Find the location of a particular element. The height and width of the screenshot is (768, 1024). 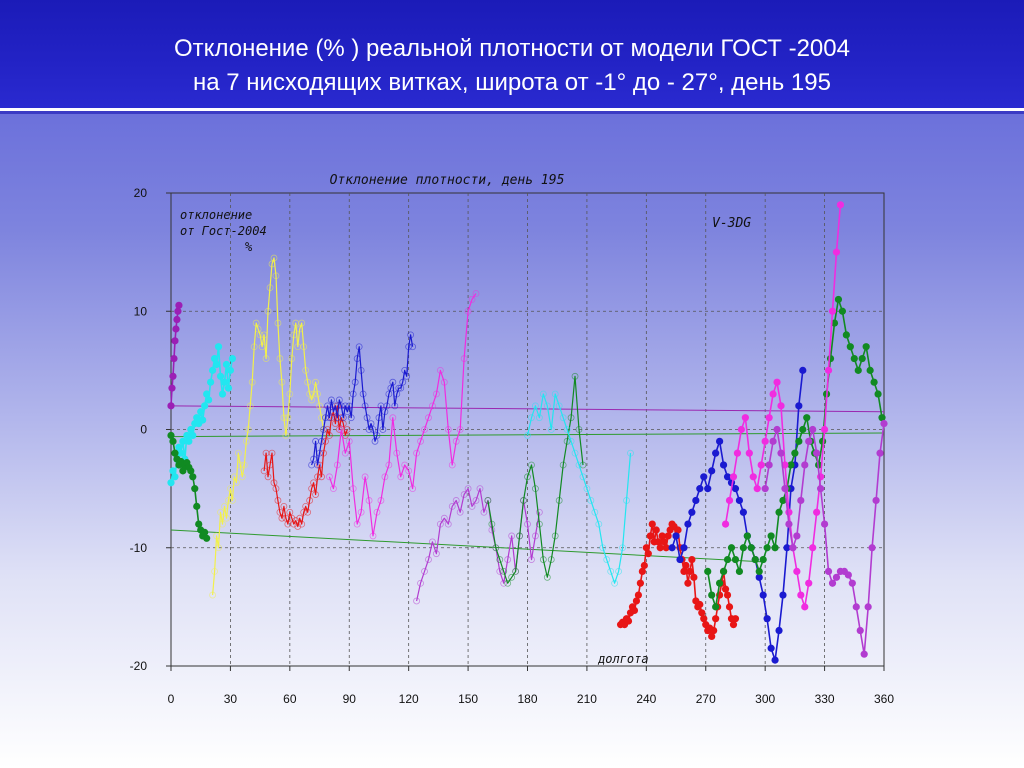

series-6-magenta is located at coordinates (403, 415).